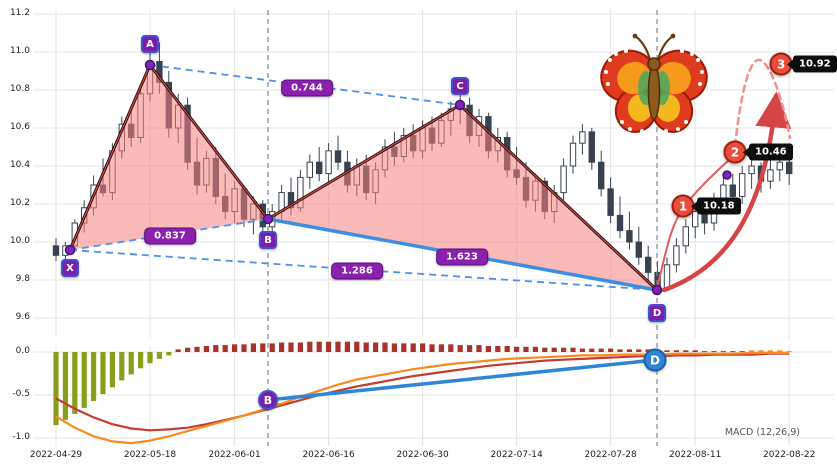 The width and height of the screenshot is (837, 471). Describe the element at coordinates (771, 152) in the screenshot. I see `target-price-tag-2: 10.46` at that location.